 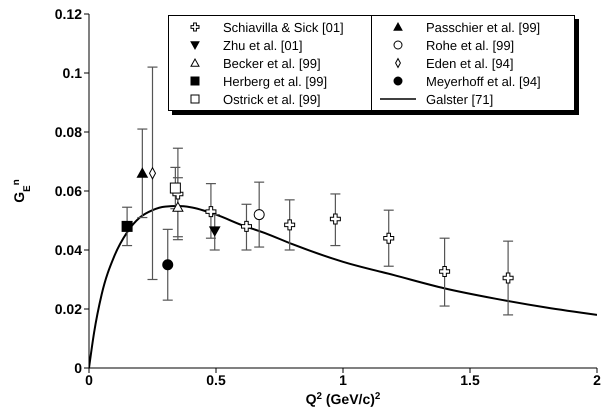 What do you see at coordinates (283, 27) in the screenshot?
I see `legend-label: Schiavilla & Sick [01]` at bounding box center [283, 27].